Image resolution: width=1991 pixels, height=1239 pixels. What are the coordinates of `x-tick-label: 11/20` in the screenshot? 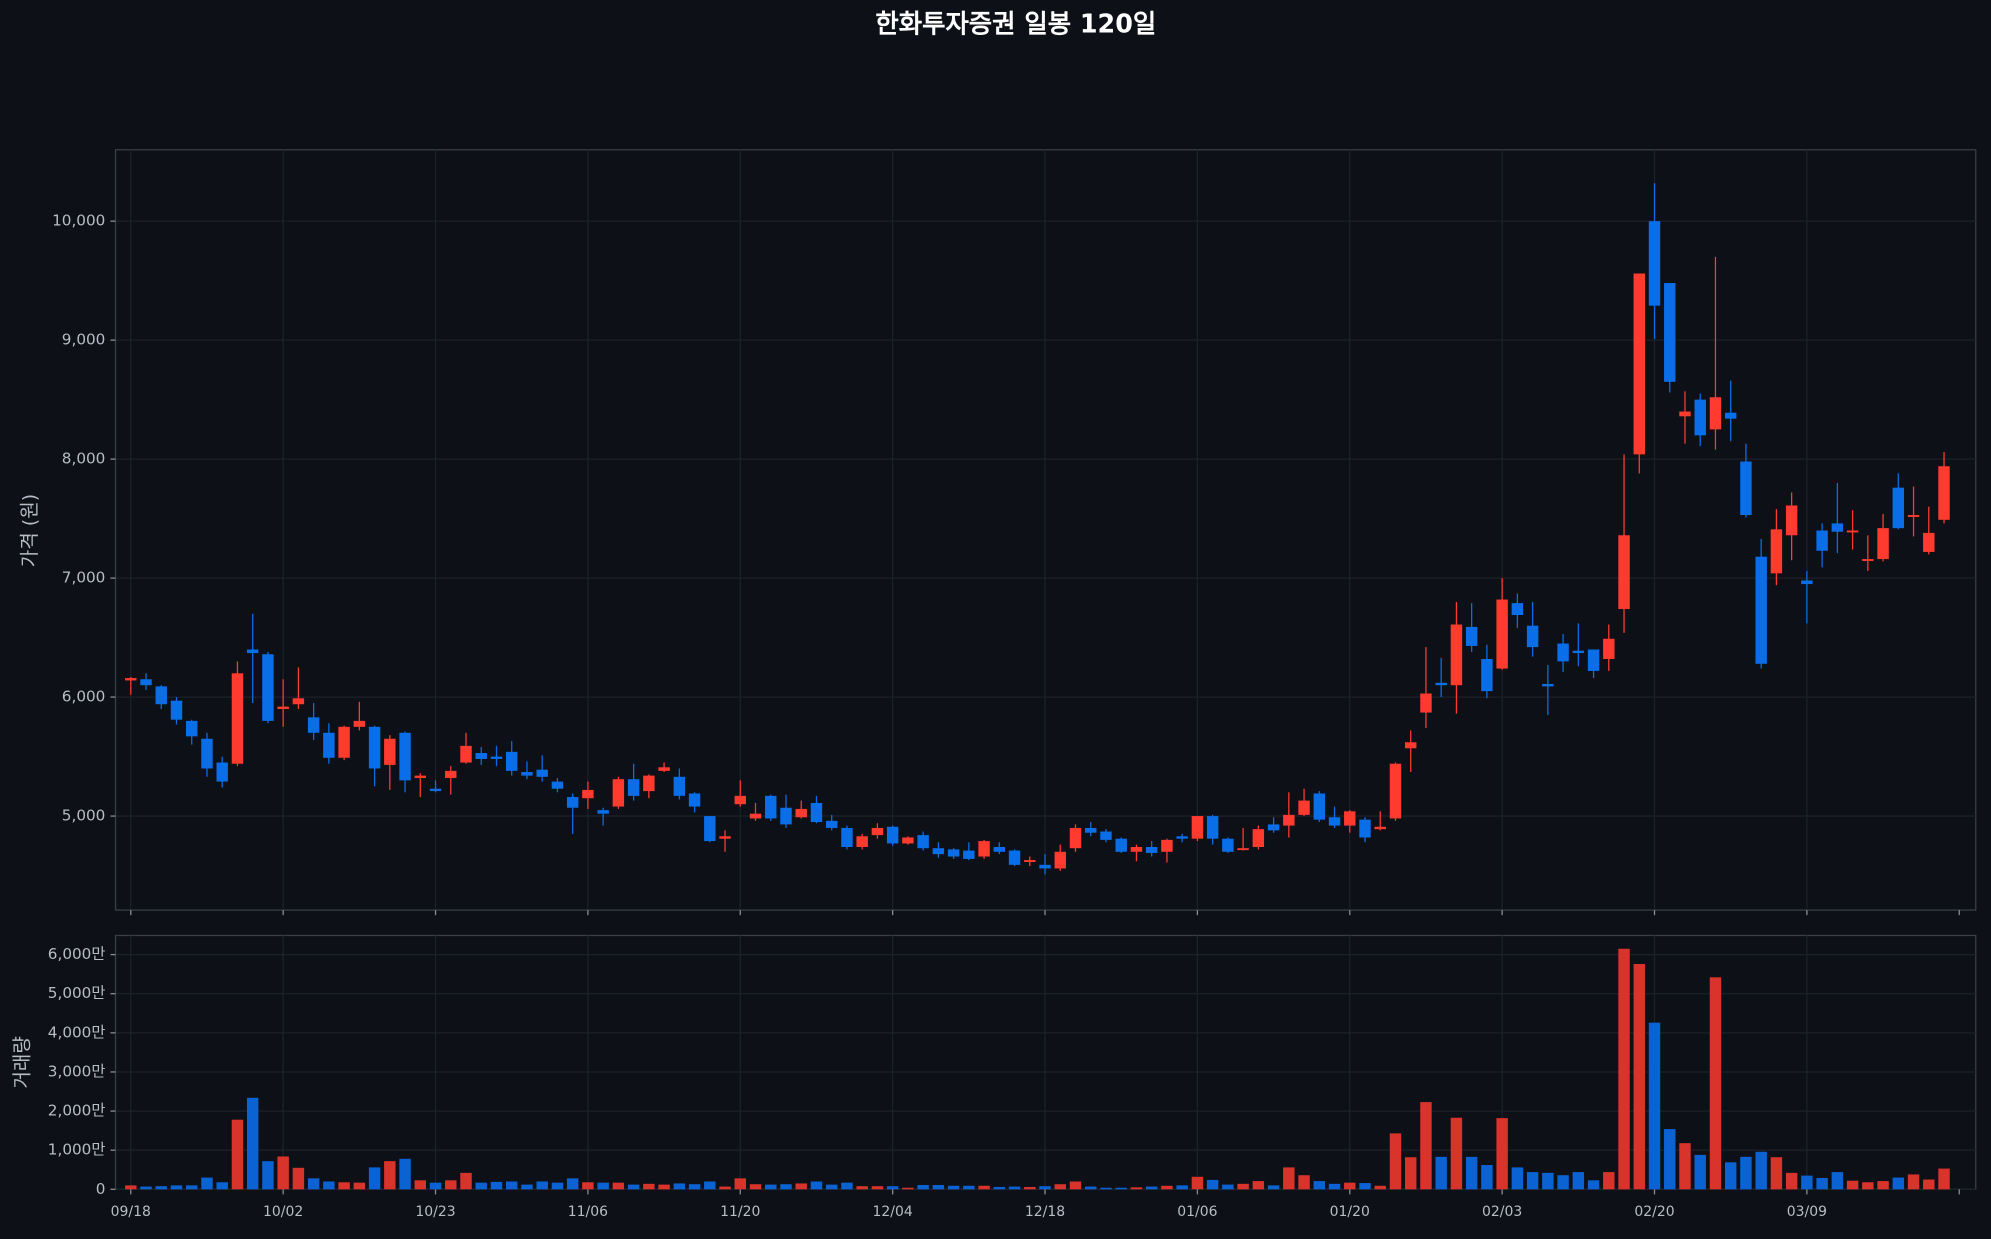 It's located at (740, 1212).